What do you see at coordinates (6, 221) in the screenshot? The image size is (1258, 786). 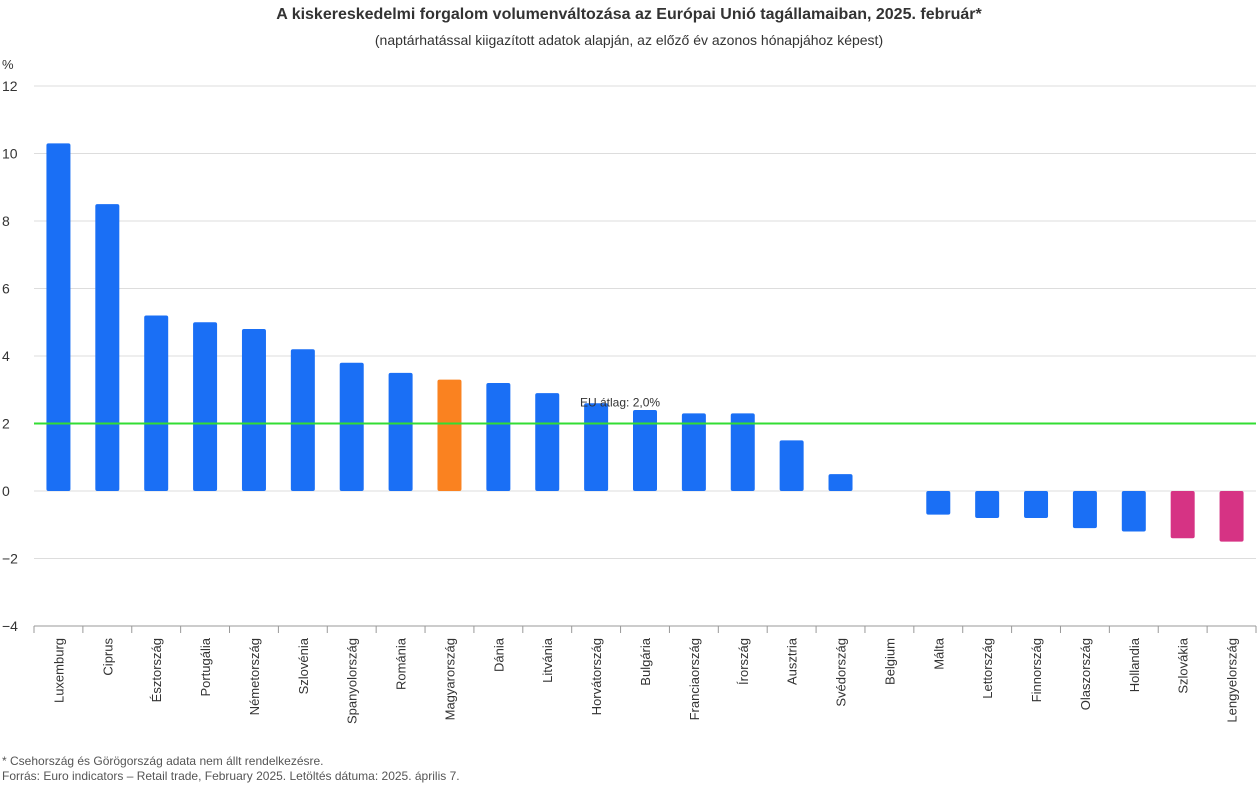 I see `y-tick-label: 8` at bounding box center [6, 221].